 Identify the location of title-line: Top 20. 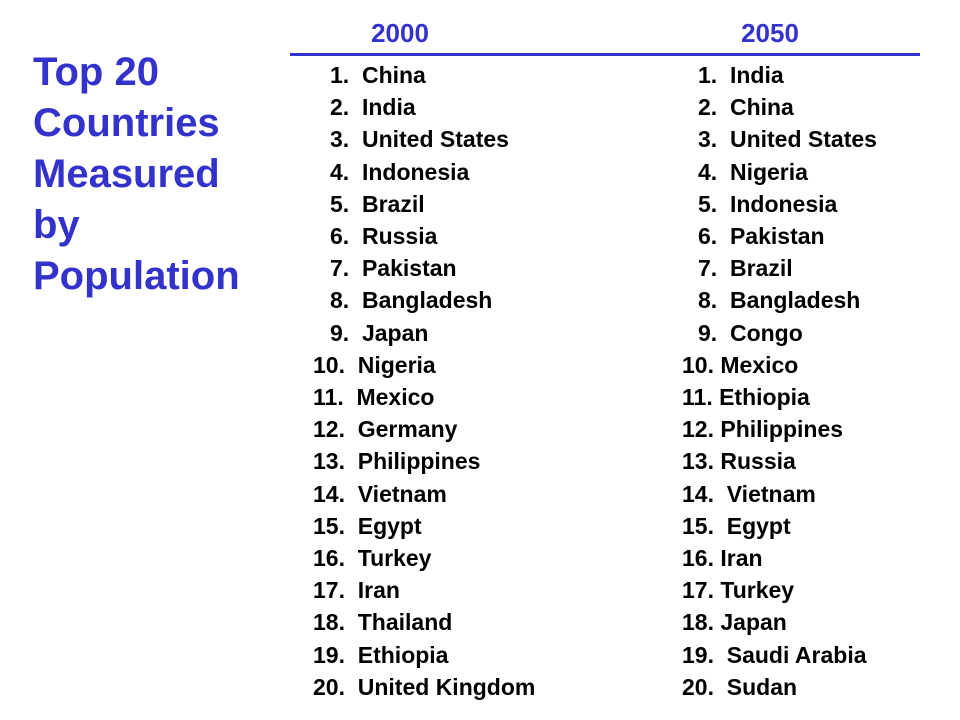
(96, 72).